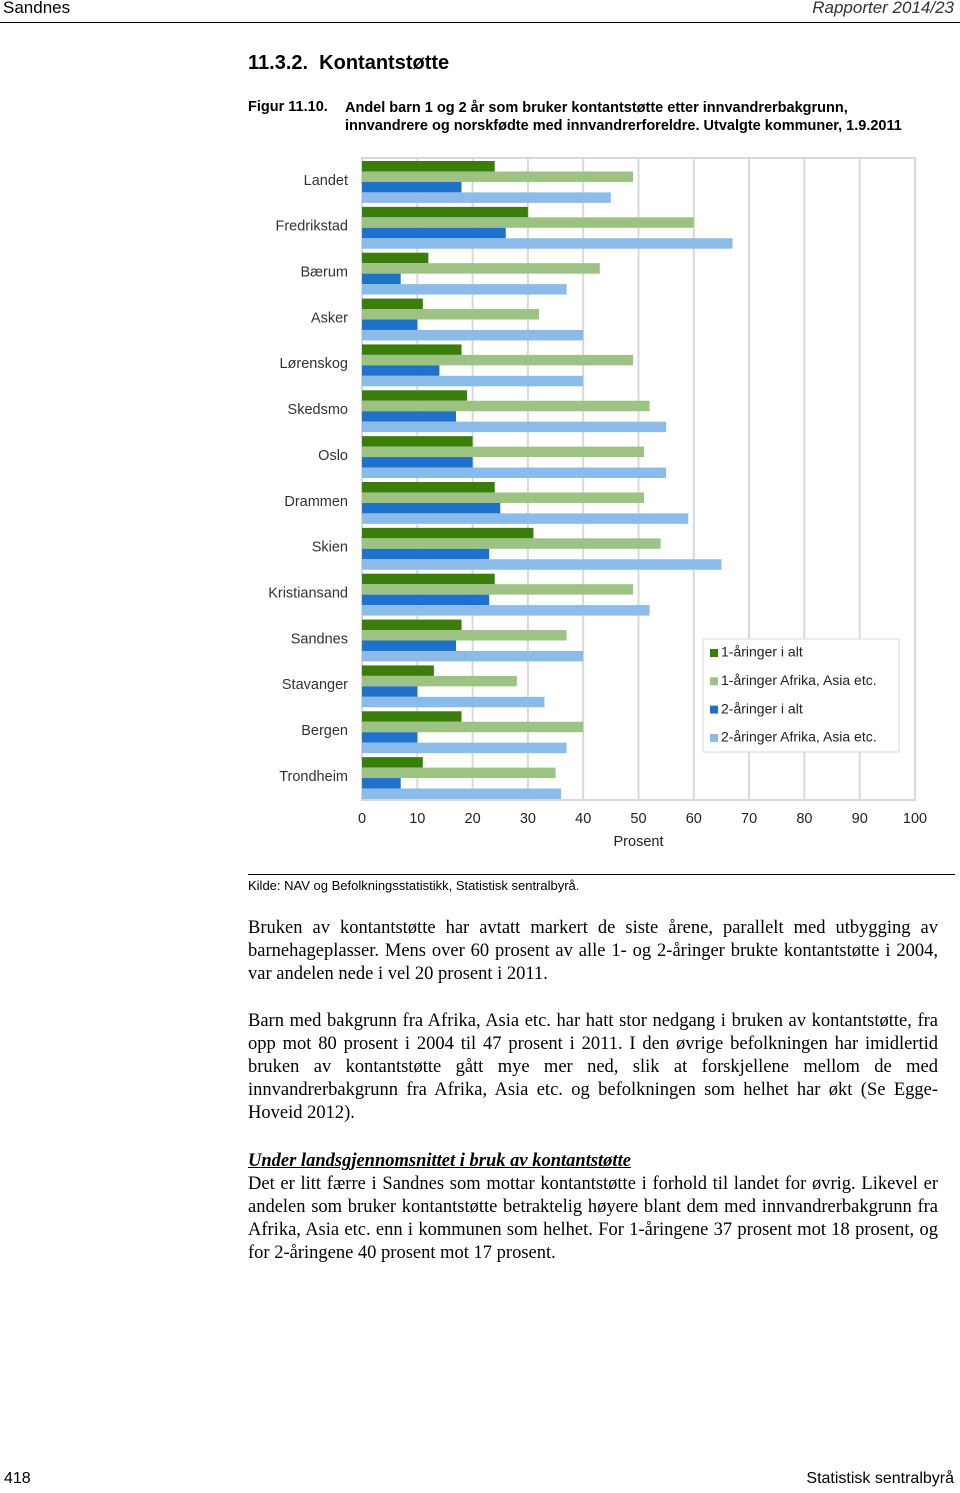 Image resolution: width=960 pixels, height=1493 pixels. I want to click on x-tick-label: 10, so click(417, 819).